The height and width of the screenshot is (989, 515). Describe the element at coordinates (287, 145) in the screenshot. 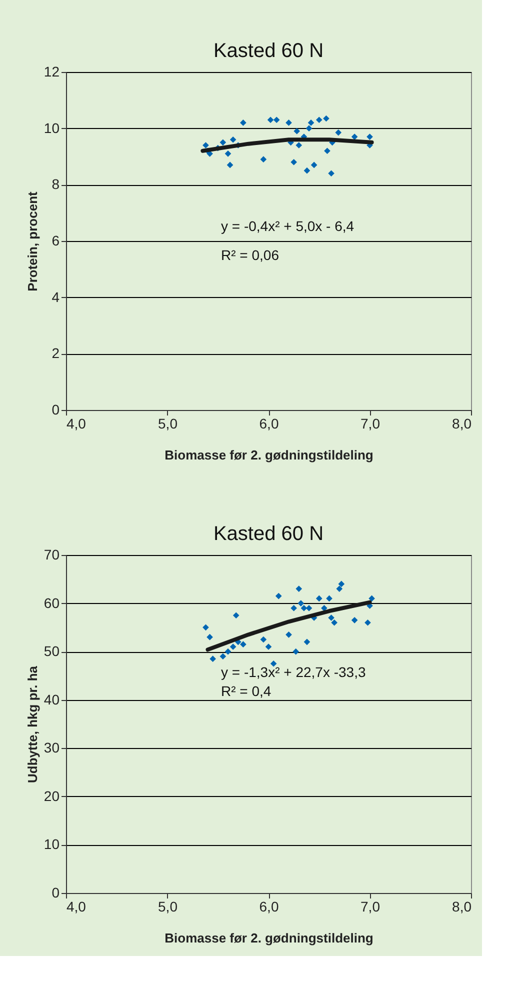

I see `line-series` at that location.